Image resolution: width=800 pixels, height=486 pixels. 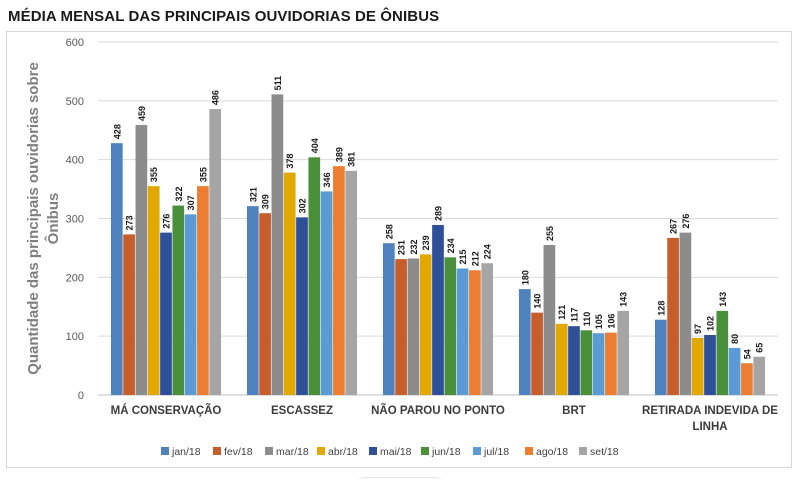 I want to click on data-label: 322, so click(x=179, y=194).